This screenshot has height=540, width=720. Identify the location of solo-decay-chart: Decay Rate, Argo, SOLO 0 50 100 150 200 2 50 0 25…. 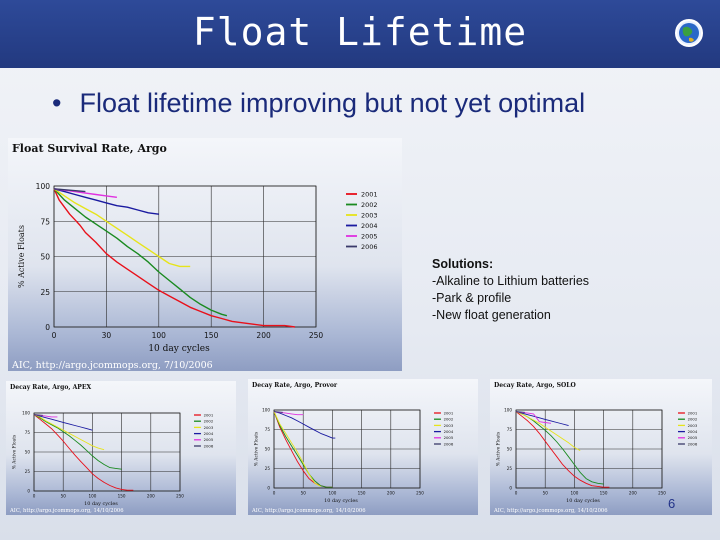
(601, 447).